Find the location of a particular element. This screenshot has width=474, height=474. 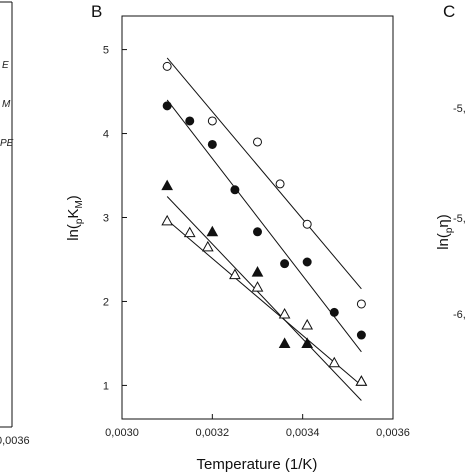

y-axis-ticks: 1 2 3 4 5 is located at coordinates (115, 218).